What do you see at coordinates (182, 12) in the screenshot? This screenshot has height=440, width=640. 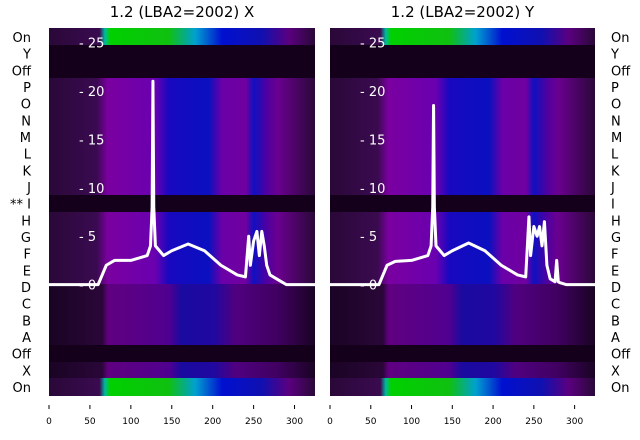 I see `chart-title: 1.2 (LBA2=2002) X` at bounding box center [182, 12].